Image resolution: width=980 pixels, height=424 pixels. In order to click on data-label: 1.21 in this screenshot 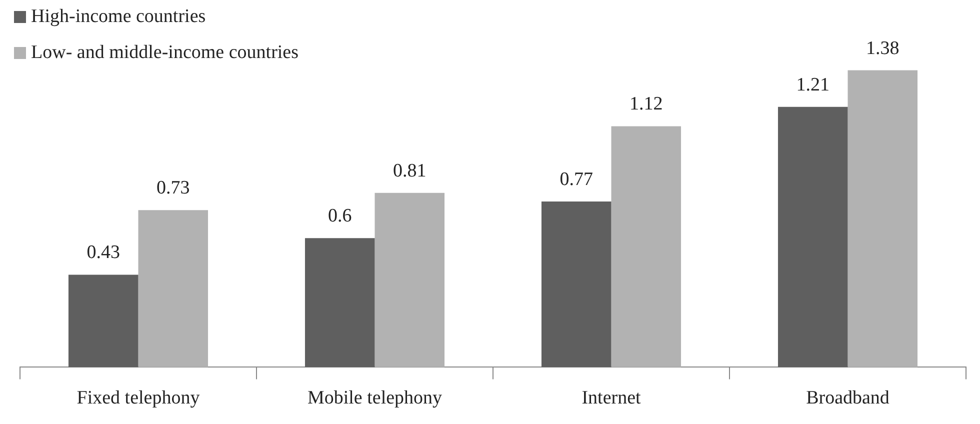, I will do `click(813, 85)`.